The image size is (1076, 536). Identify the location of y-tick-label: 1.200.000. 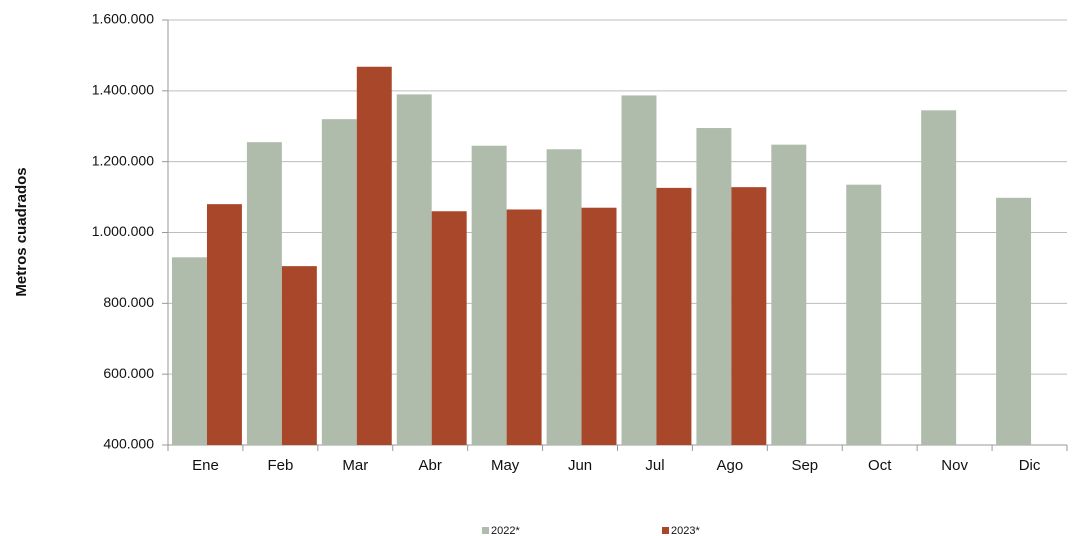
(123, 160).